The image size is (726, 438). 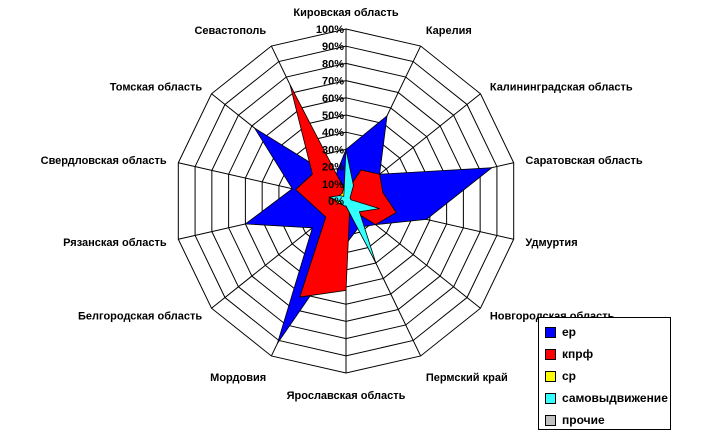 I want to click on legend-label-er: ер, so click(x=569, y=332).